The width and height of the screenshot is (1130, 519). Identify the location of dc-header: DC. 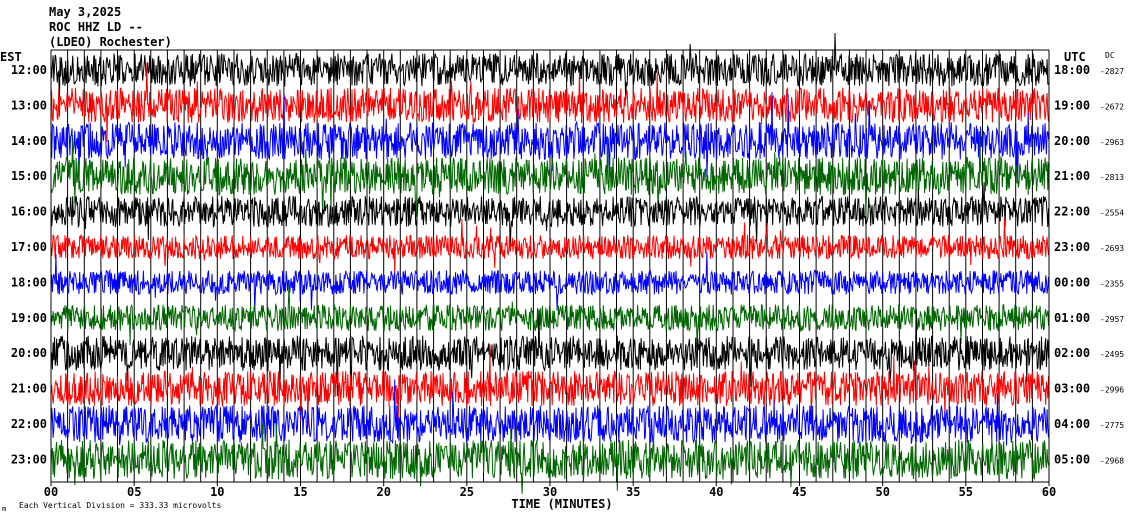
(1110, 55).